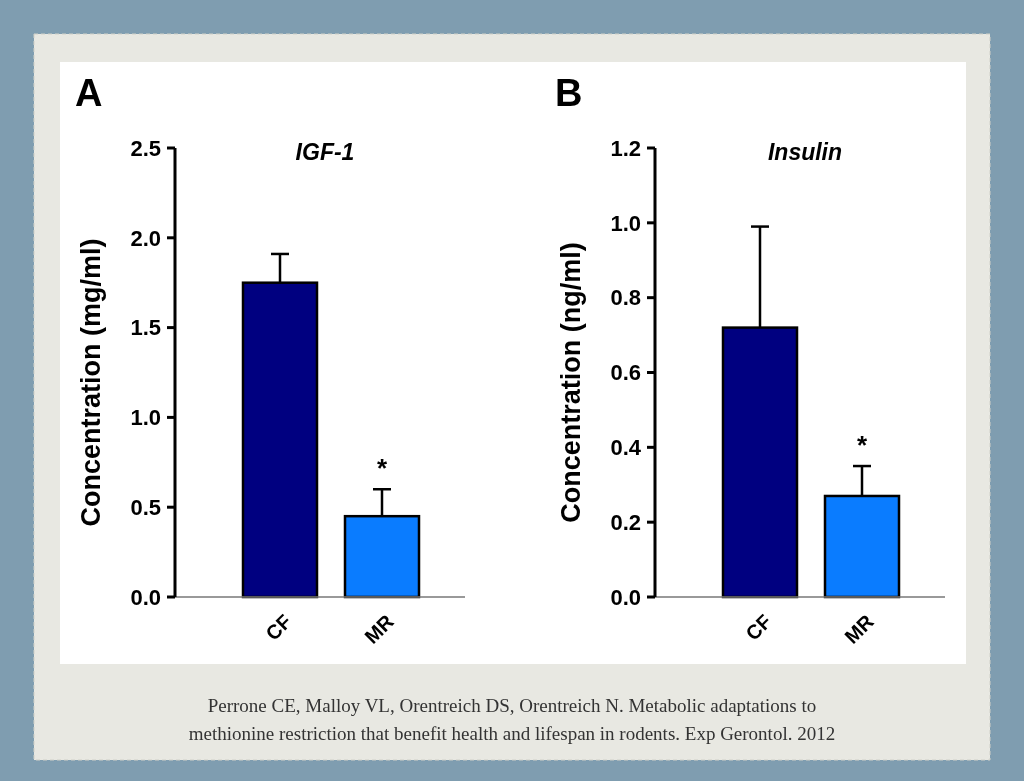  Describe the element at coordinates (145, 148) in the screenshot. I see `y-tick-label: 2.5` at that location.